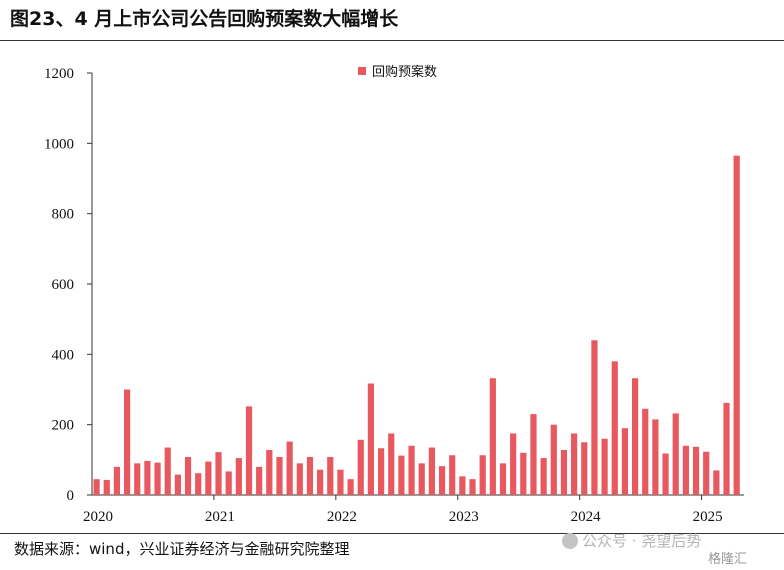 This screenshot has height=570, width=784. Describe the element at coordinates (63, 285) in the screenshot. I see `y-tick-label: 600` at that location.